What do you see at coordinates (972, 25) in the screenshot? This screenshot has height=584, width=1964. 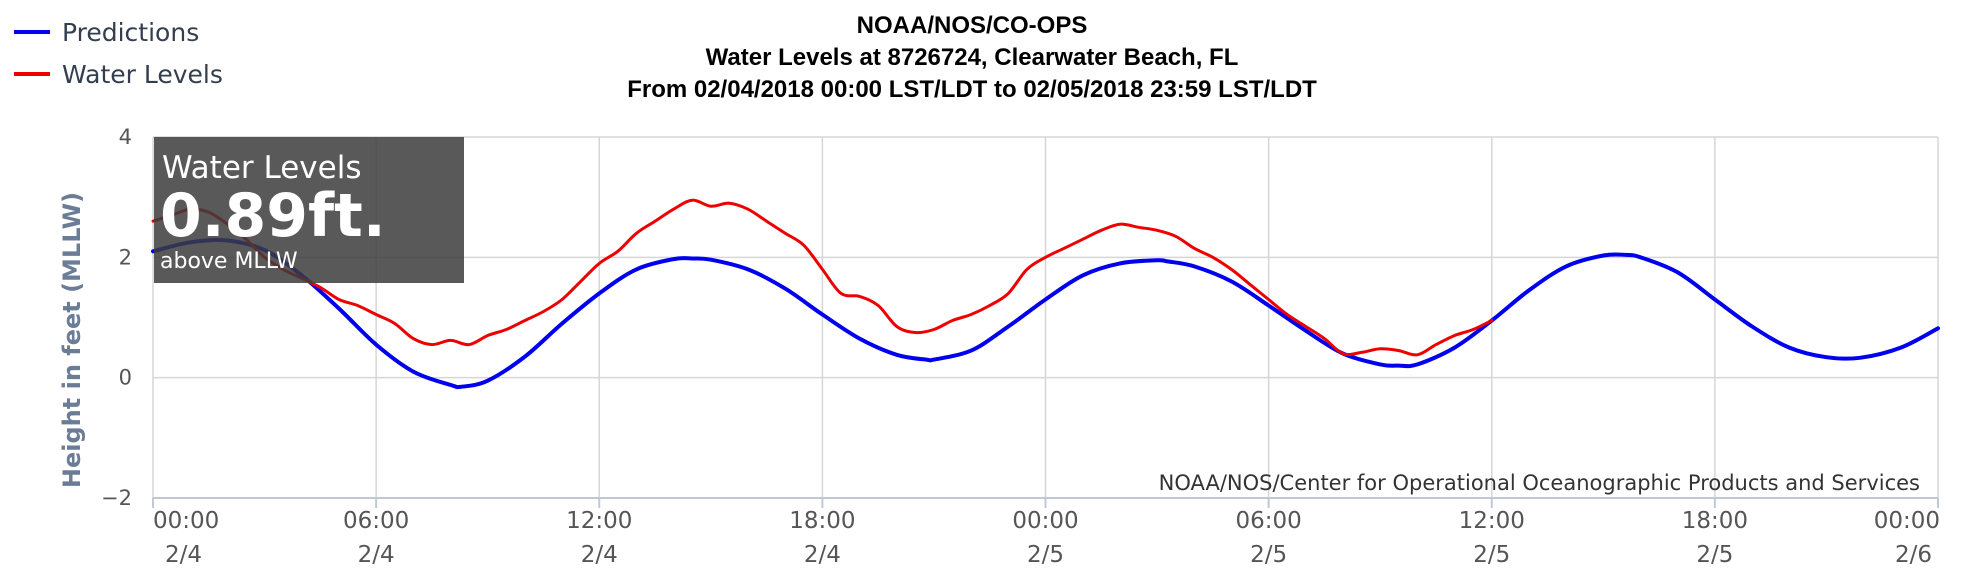 I see `chart-title: NOAA/NOS/CO-OPS` at bounding box center [972, 25].